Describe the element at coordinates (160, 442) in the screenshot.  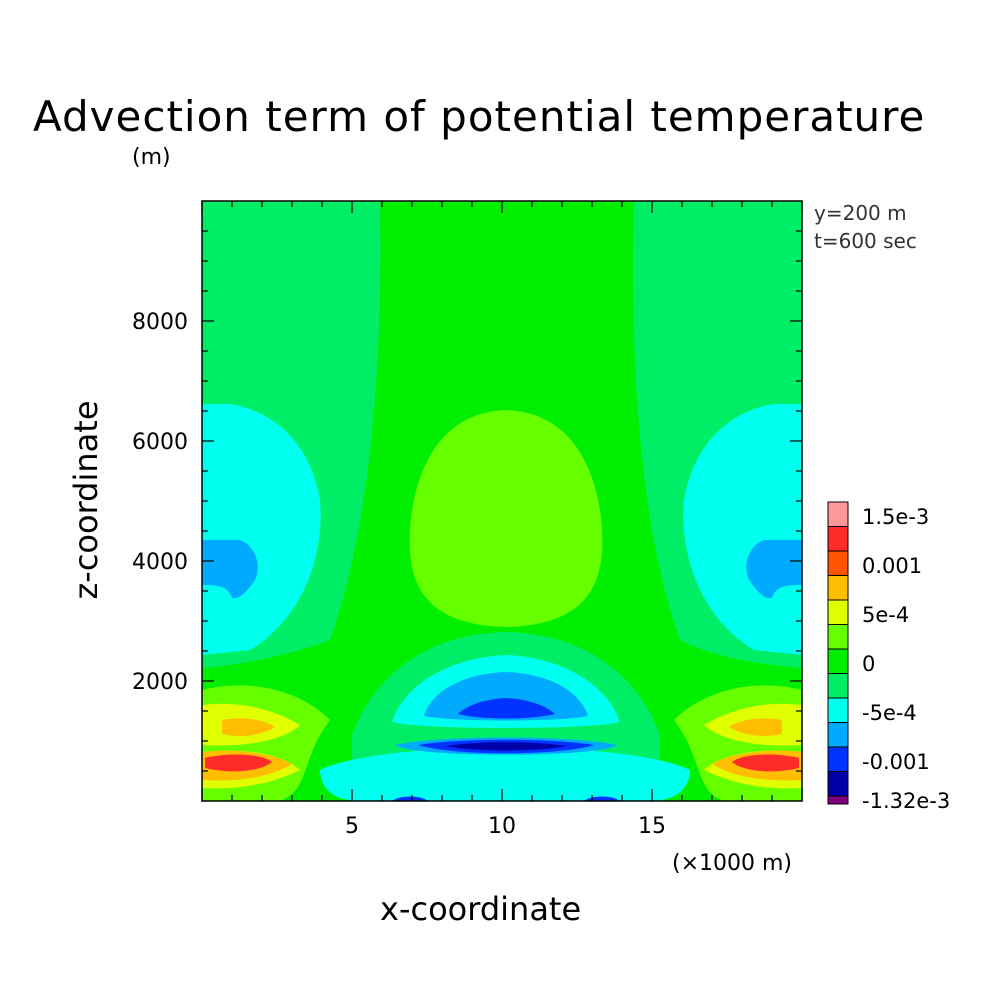
I see `y-tick-label: 6000` at that location.